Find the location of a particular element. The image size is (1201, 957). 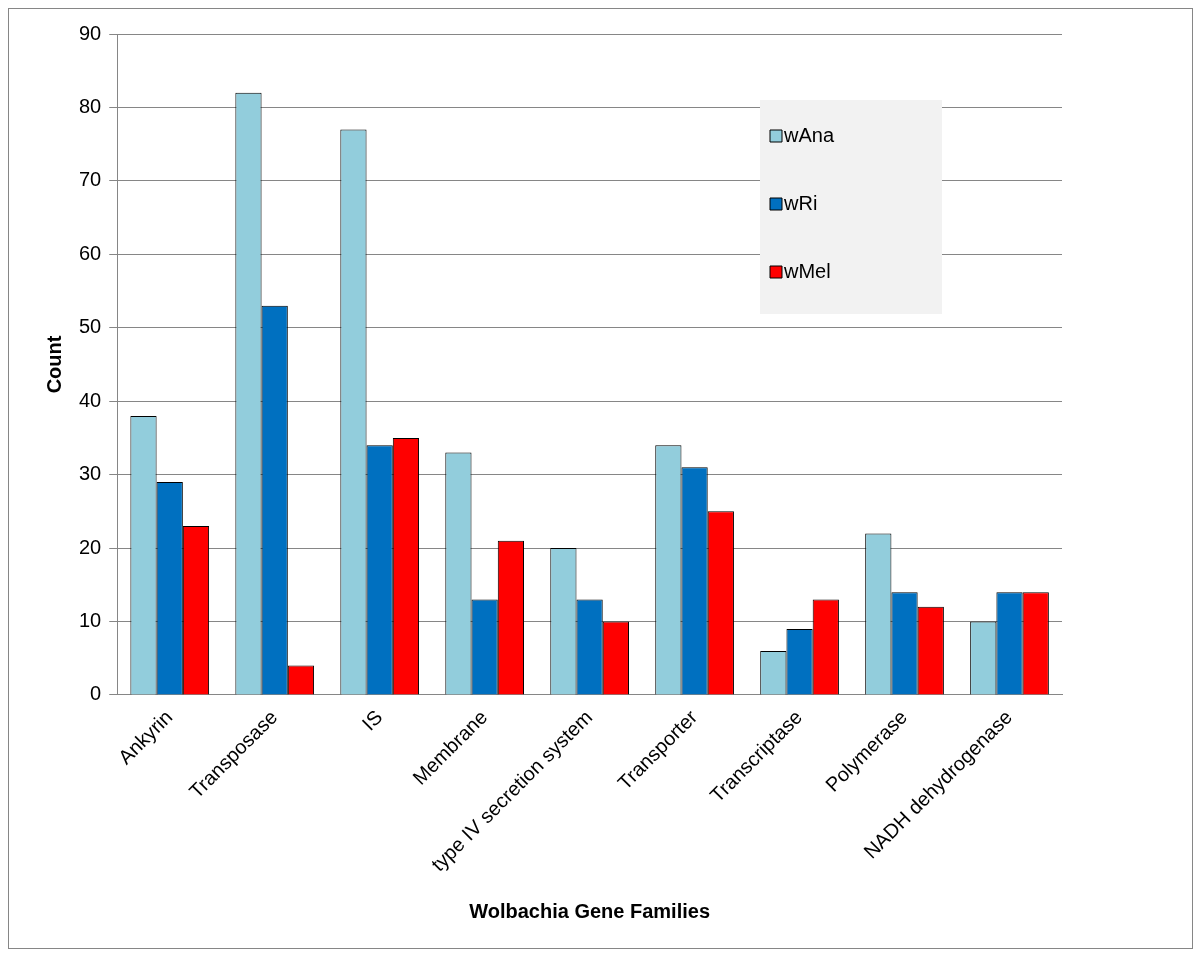

y-tick-label: 90 is located at coordinates (90, 32).